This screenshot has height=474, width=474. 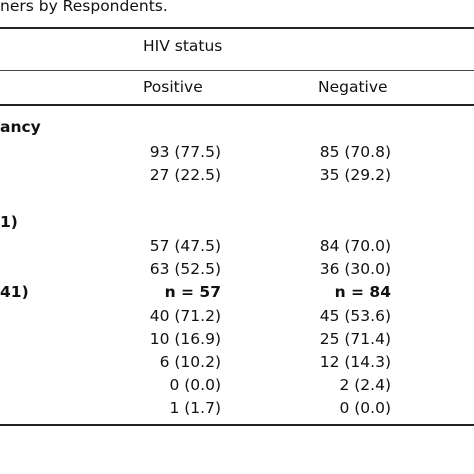 I want to click on bottom-rule, so click(x=237, y=425).